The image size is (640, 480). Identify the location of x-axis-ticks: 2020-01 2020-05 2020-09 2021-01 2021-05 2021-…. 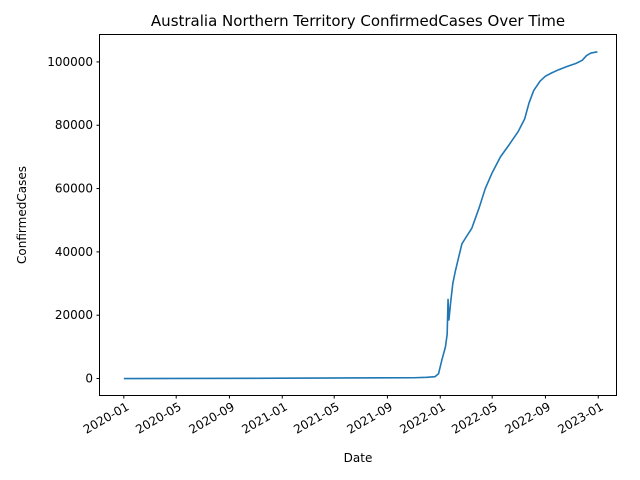
(343, 416).